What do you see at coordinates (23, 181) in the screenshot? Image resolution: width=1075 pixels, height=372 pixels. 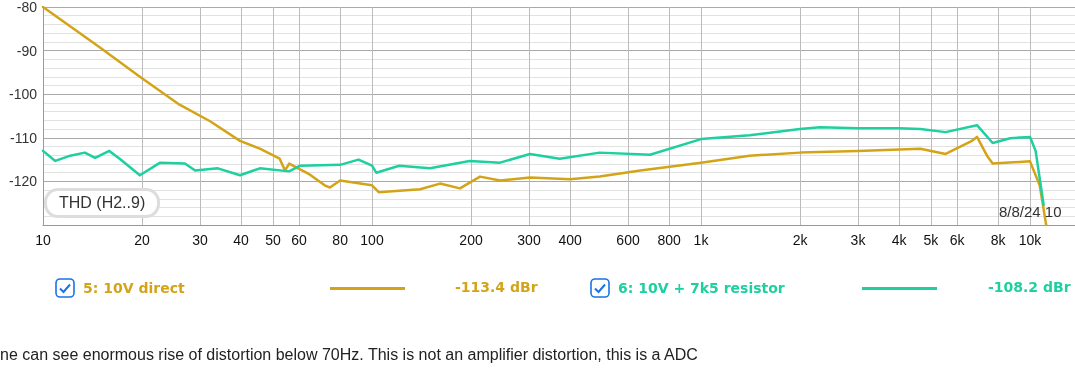 I see `y-tick-label: -120` at bounding box center [23, 181].